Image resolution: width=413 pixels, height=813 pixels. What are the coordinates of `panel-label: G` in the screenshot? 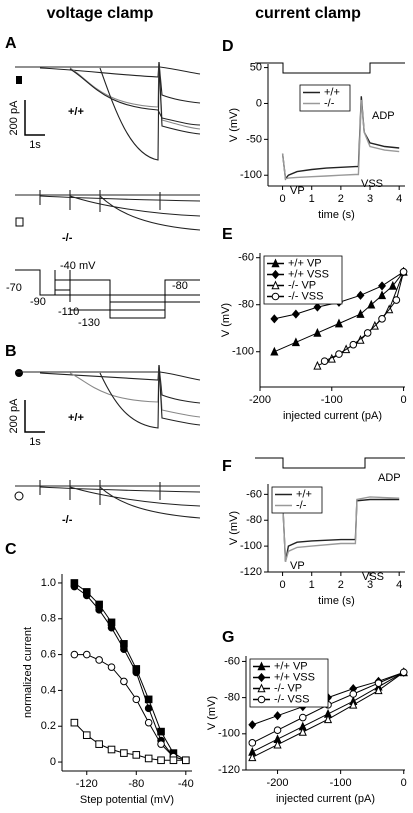 It's located at (228, 637).